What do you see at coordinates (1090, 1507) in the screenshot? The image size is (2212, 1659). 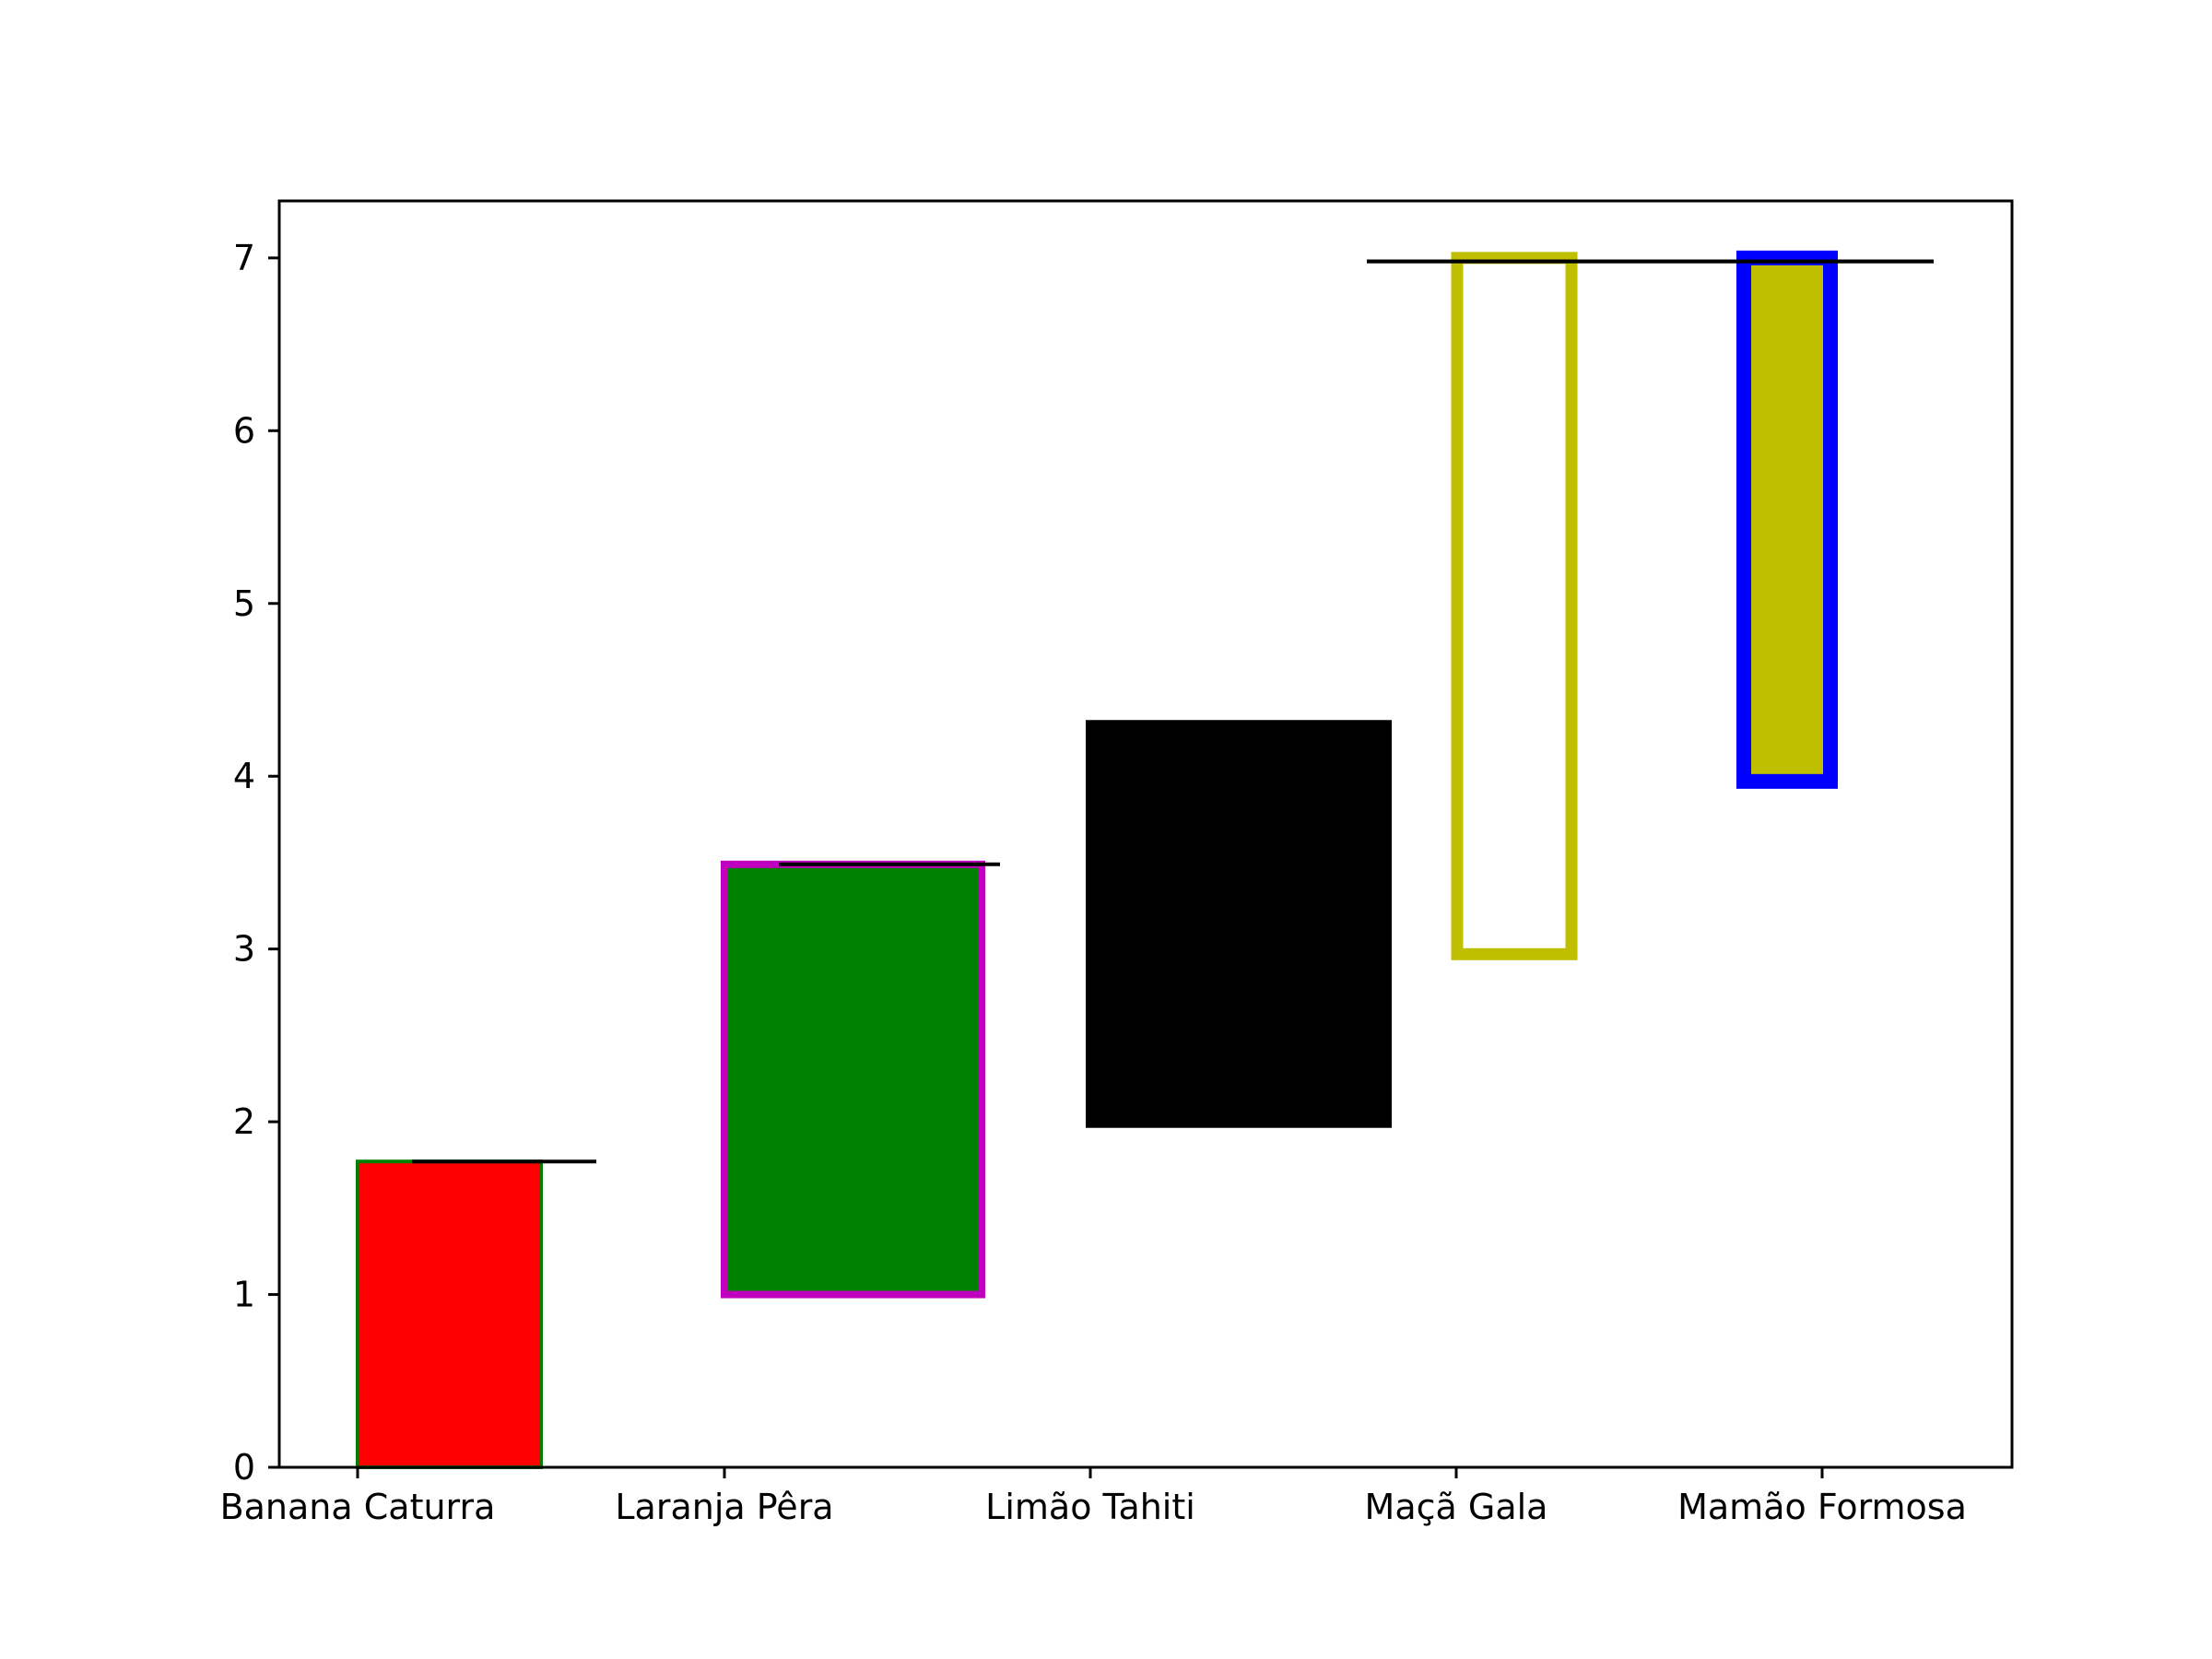 I see `x-tick-label: Limão Tahiti` at bounding box center [1090, 1507].